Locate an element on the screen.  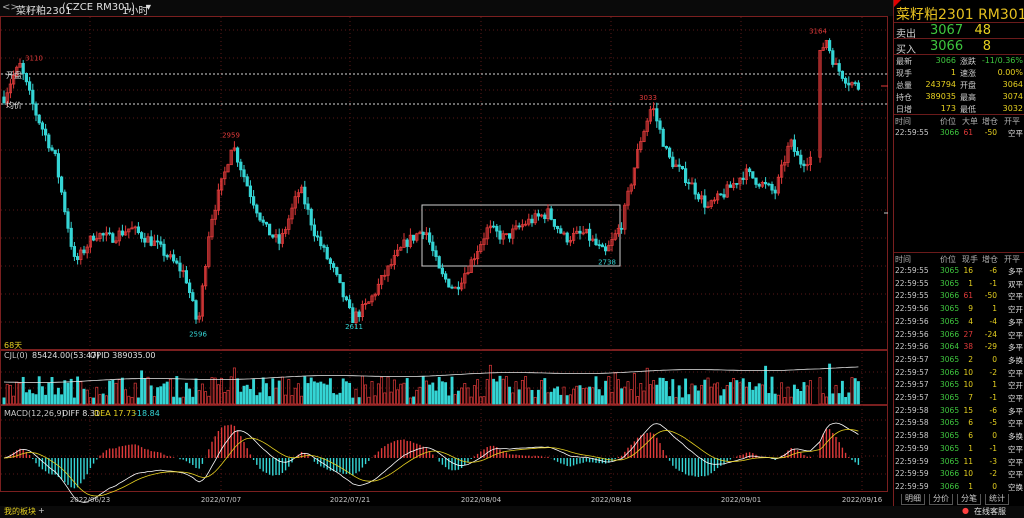
period-selector: 1小时 is located at coordinates (135, 11).